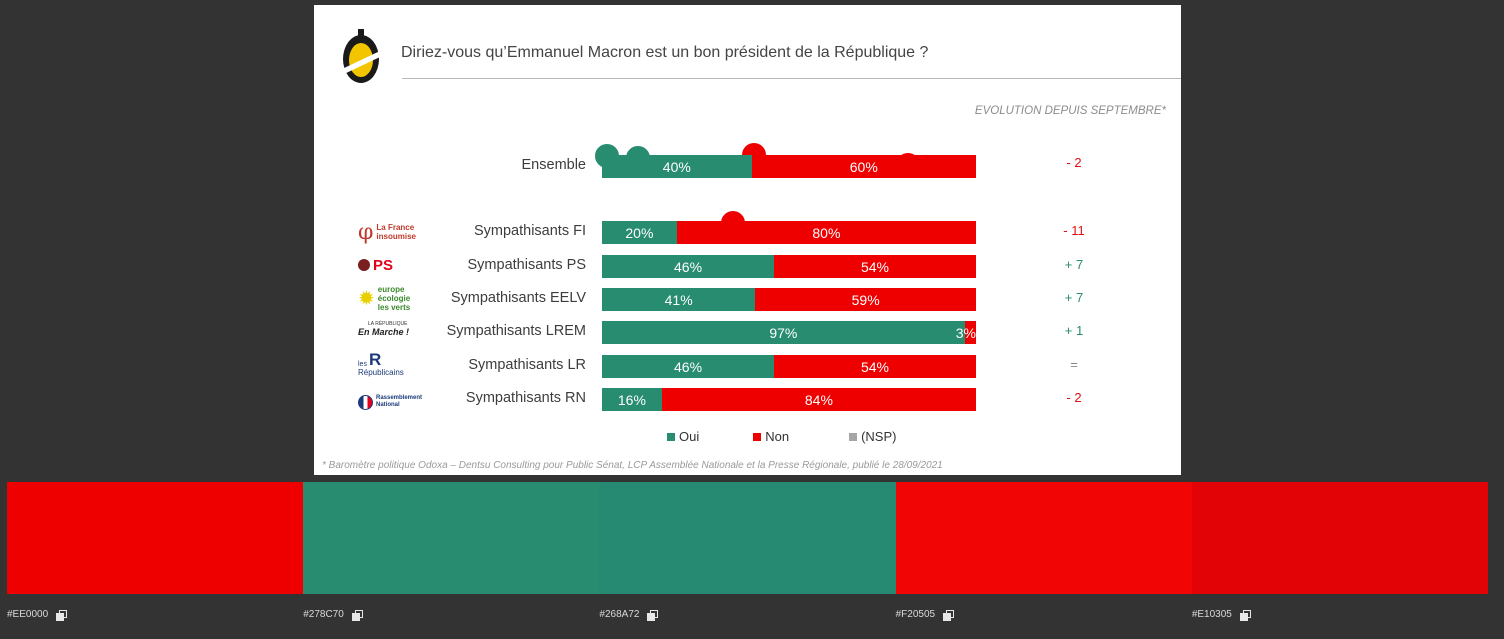 This screenshot has width=1504, height=639. Describe the element at coordinates (1211, 614) in the screenshot. I see `palette-hex: #E10305` at that location.